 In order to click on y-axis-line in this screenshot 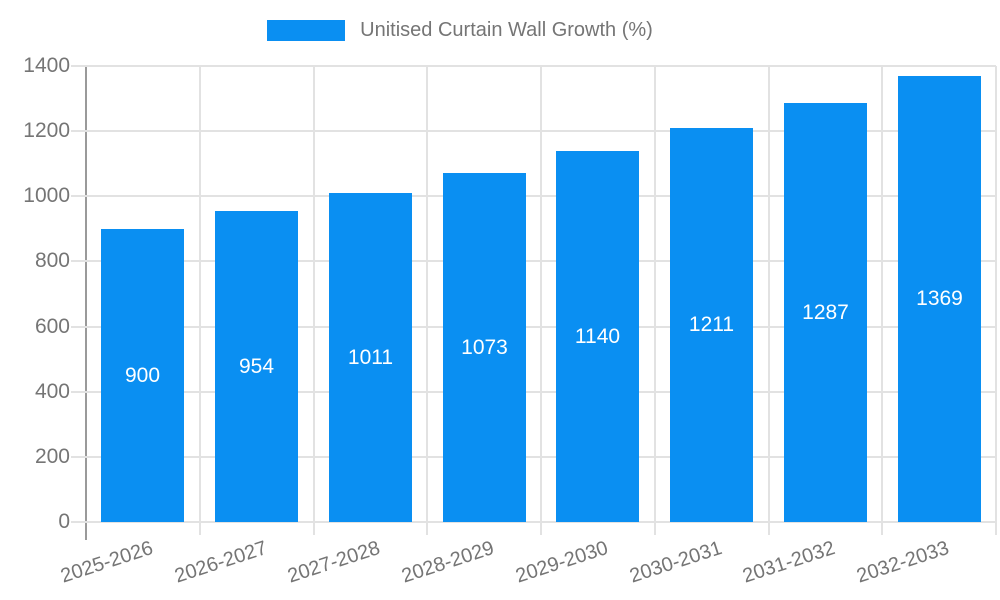, I will do `click(86, 303)`.